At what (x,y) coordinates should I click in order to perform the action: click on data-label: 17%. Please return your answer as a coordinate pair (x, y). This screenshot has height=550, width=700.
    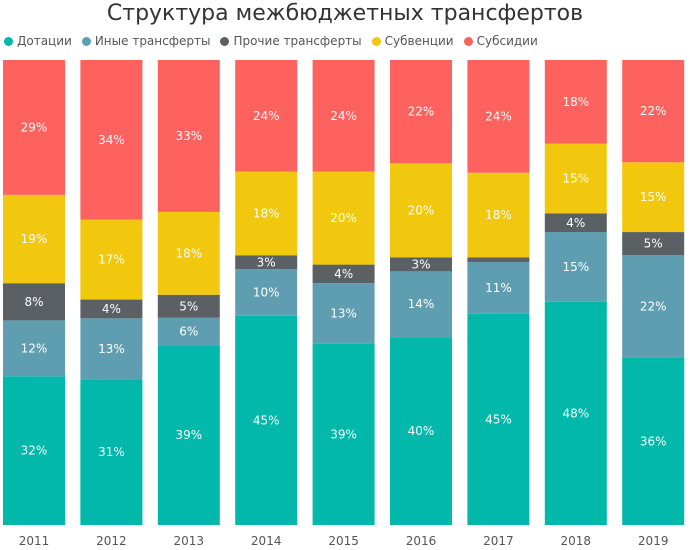
    Looking at the image, I should click on (111, 260).